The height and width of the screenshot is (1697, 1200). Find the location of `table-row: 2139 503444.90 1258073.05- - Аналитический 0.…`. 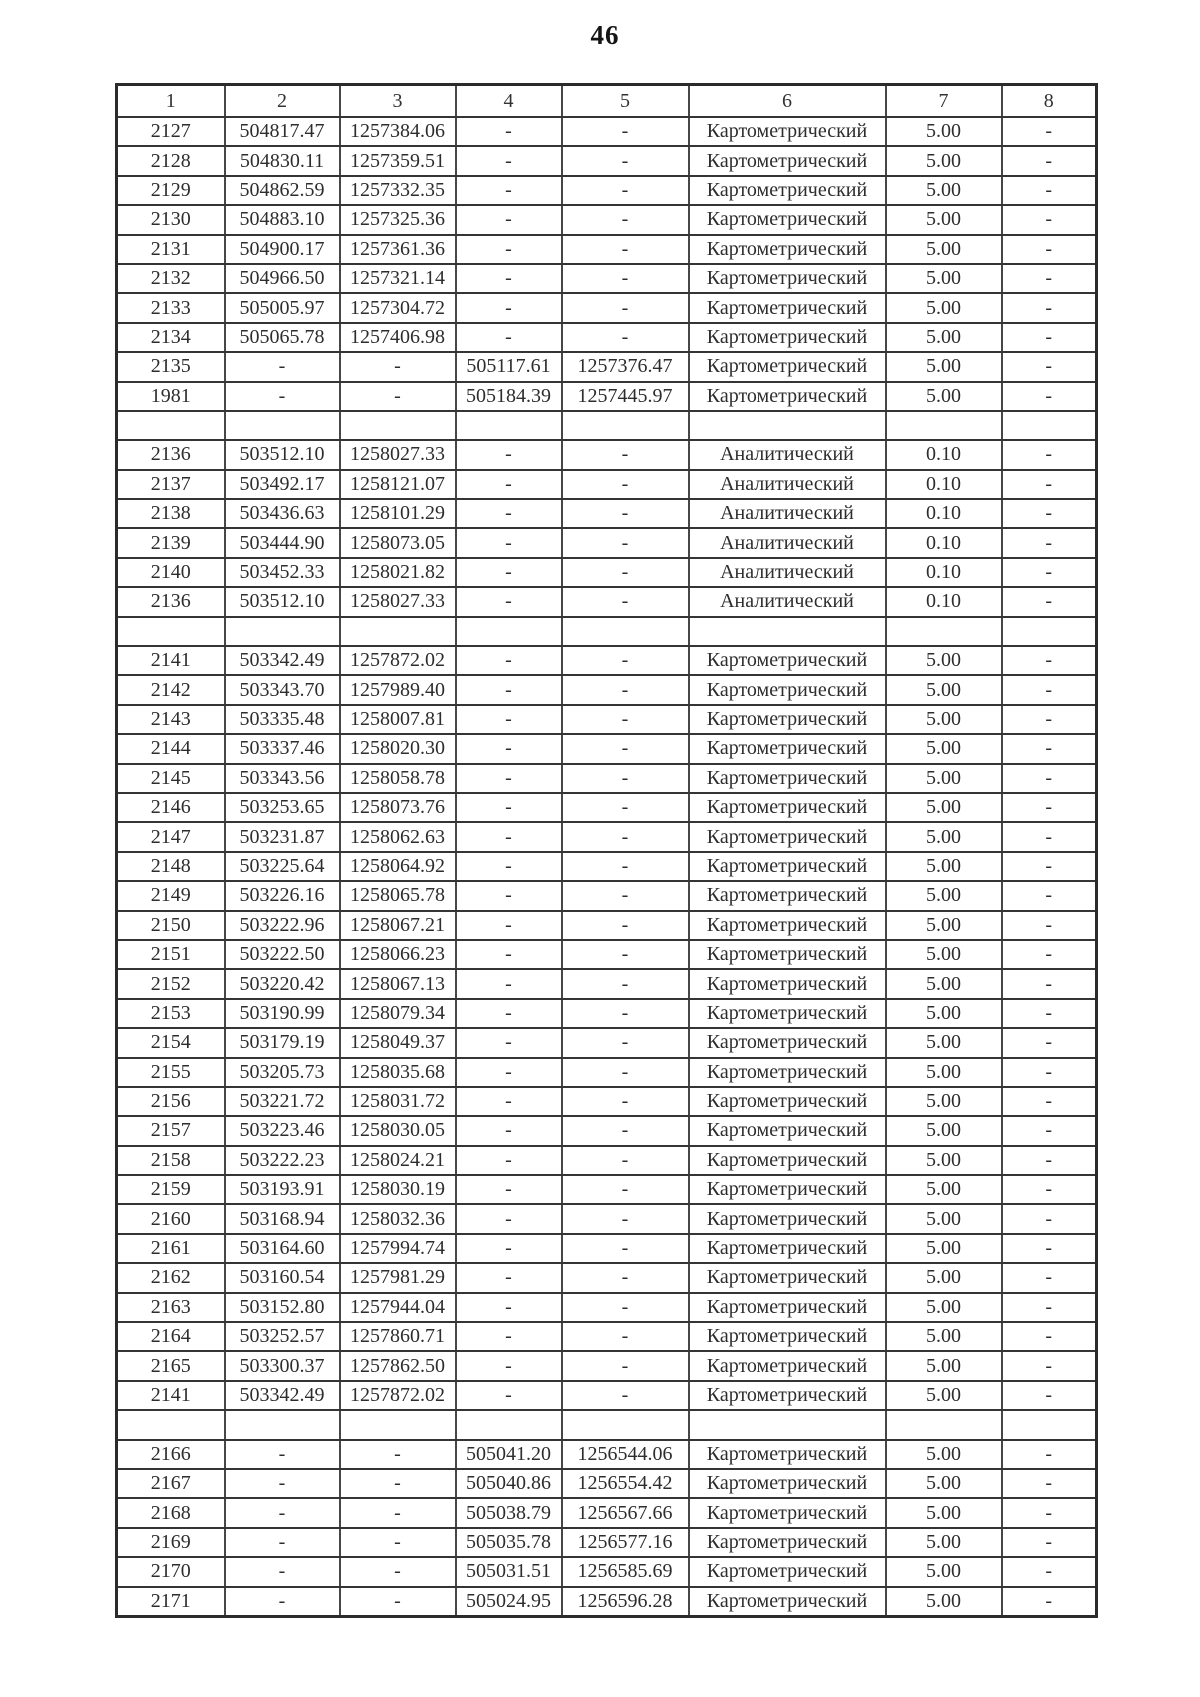

table-row: 2139 503444.90 1258073.05- - Аналитический 0.… is located at coordinates (606, 543).